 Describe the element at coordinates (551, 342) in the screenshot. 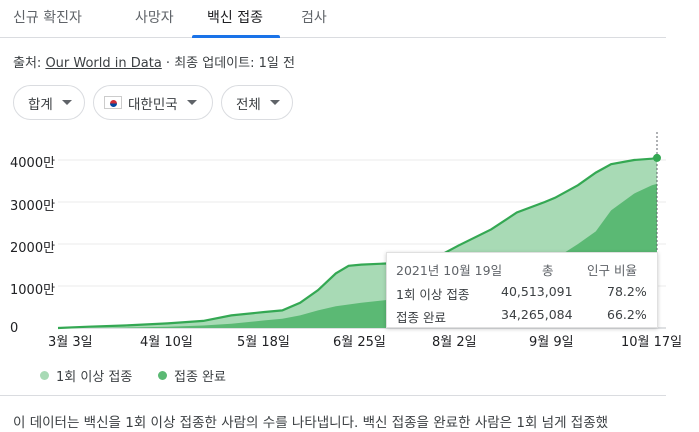

I see `x-tick-label: 9월 9일` at that location.